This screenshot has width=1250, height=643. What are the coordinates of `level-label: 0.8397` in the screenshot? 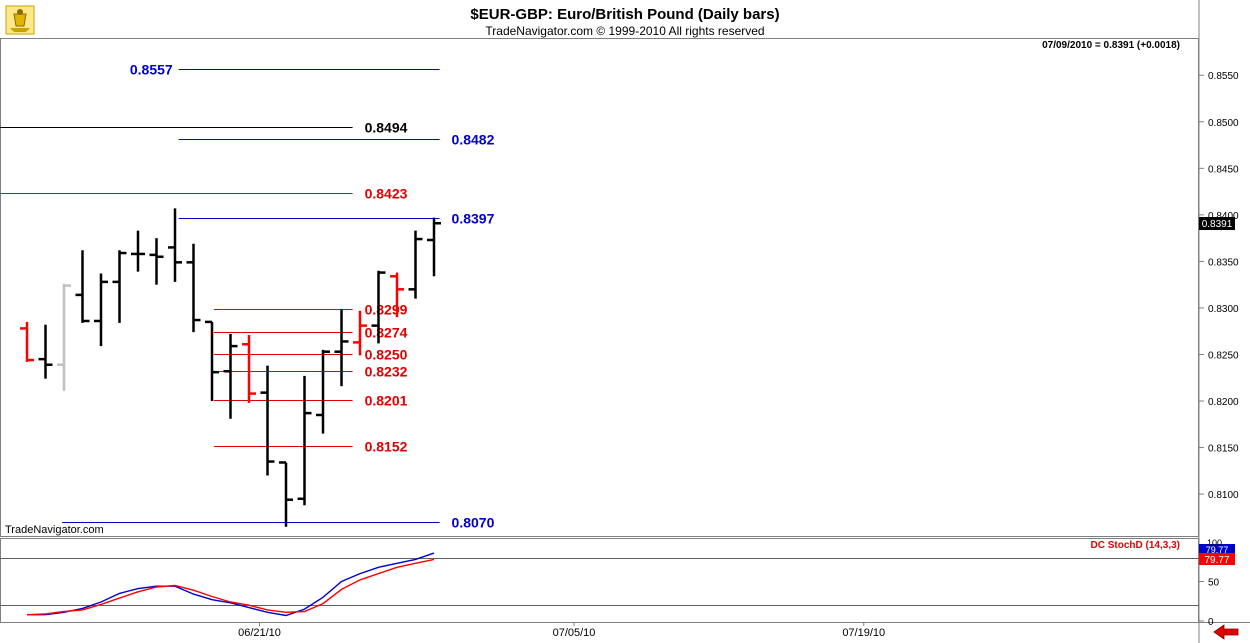 It's located at (473, 219).